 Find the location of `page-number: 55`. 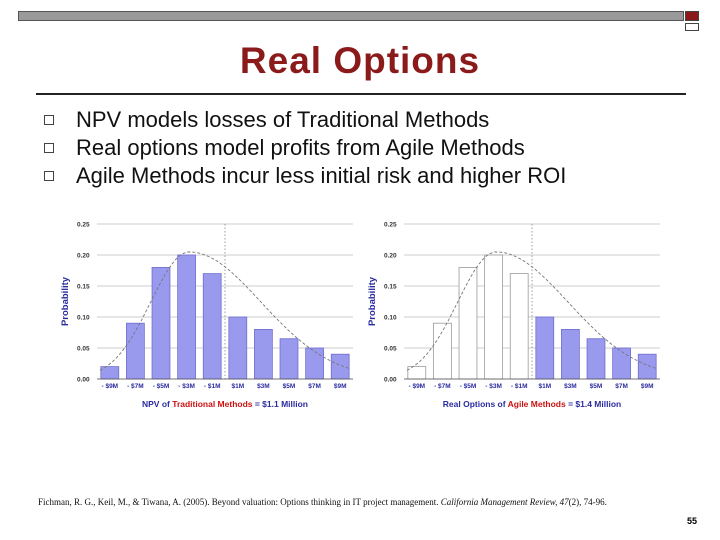

page-number: 55 is located at coordinates (691, 521).